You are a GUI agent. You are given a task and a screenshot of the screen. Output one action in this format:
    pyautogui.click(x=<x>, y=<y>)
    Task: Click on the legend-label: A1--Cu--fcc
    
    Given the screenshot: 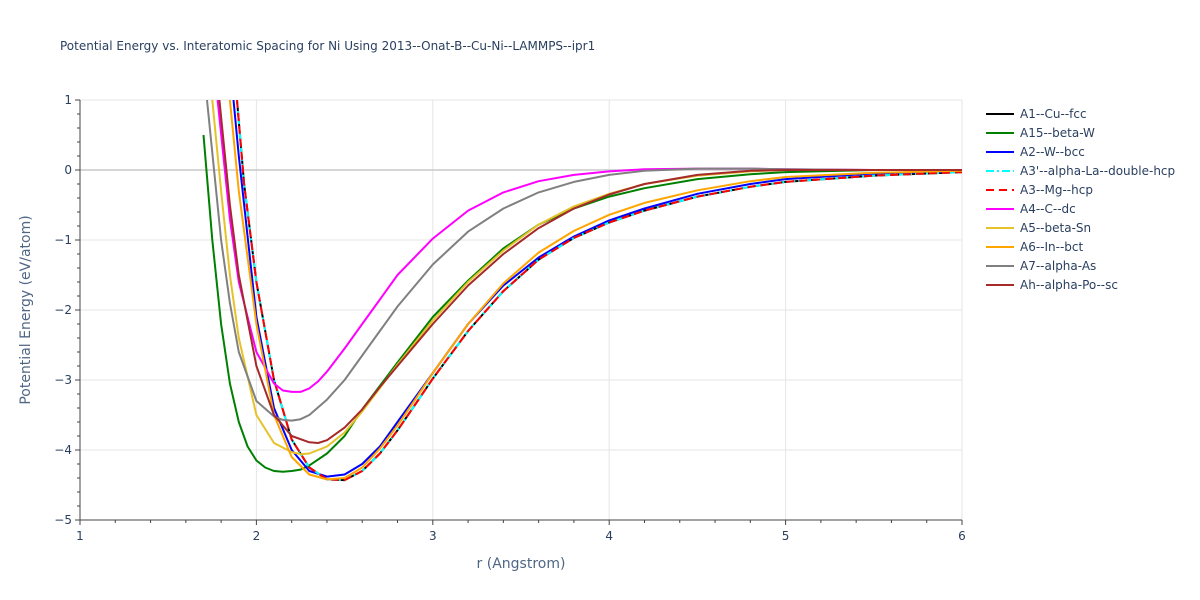 What is the action you would take?
    pyautogui.click(x=1053, y=114)
    